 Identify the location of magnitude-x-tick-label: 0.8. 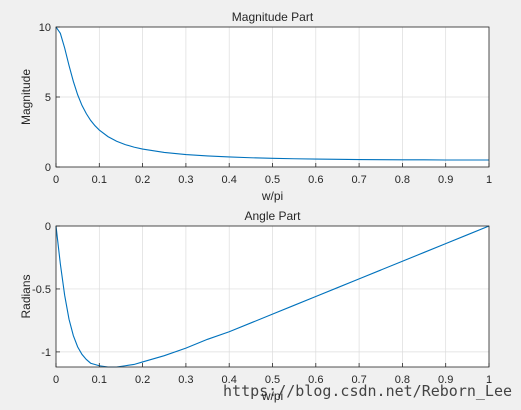
(402, 180).